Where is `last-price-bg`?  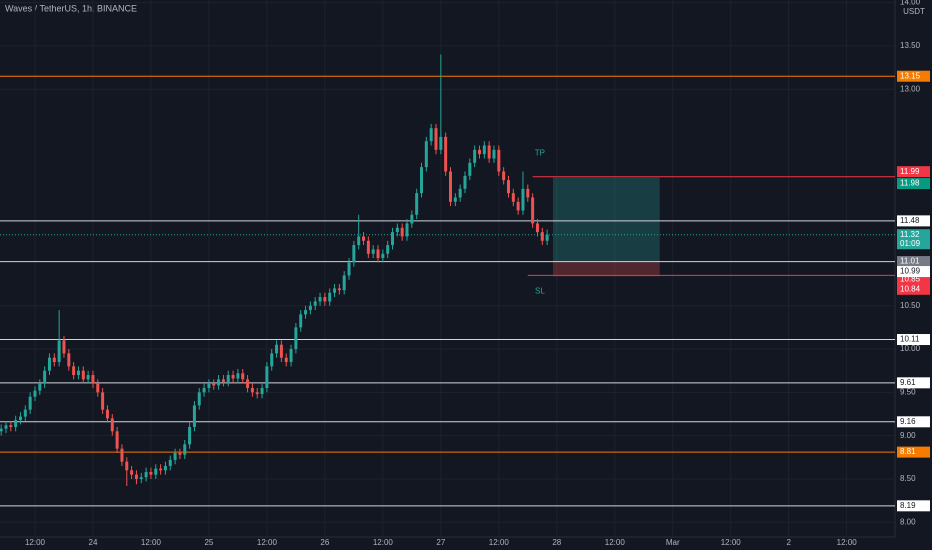
last-price-bg is located at coordinates (913, 239).